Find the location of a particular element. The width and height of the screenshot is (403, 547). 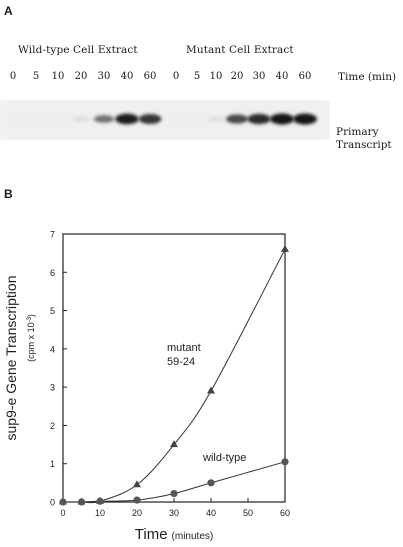

primary-transcript-line1: Primary is located at coordinates (357, 132).